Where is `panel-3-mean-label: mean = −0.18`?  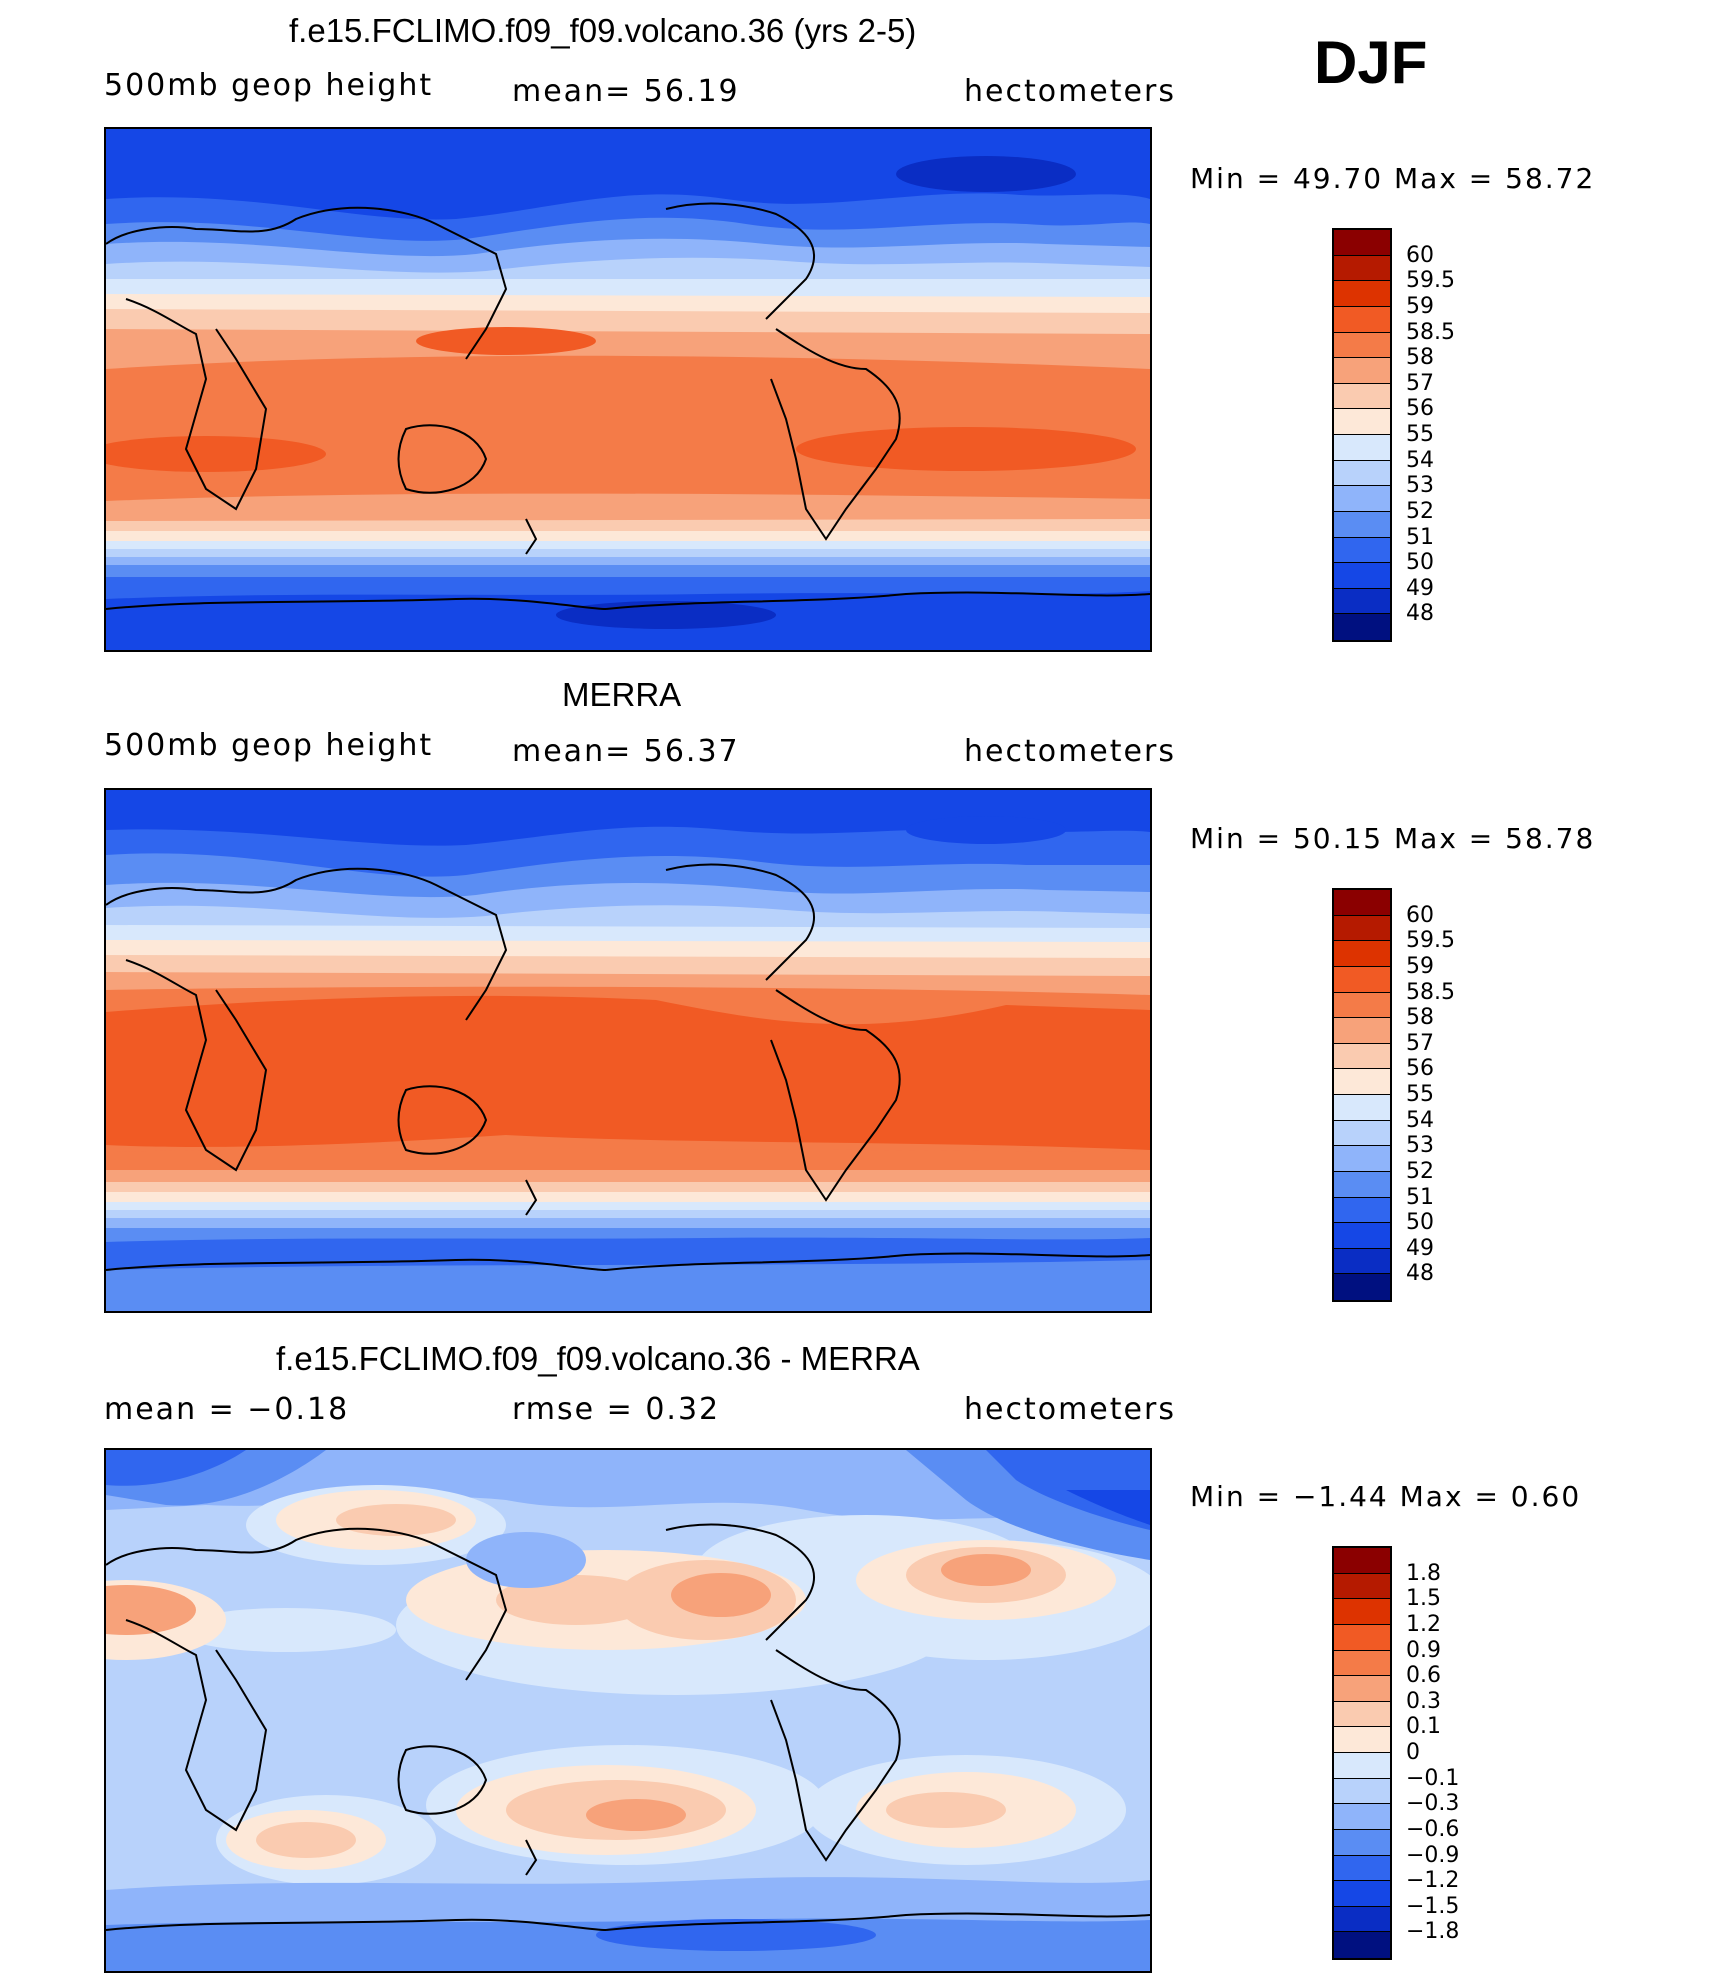 panel-3-mean-label: mean = −0.18 is located at coordinates (227, 1409).